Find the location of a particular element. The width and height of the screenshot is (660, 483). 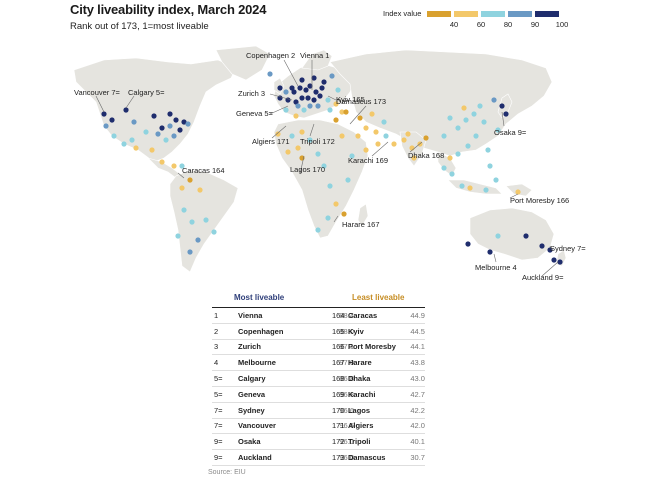

table-row: 7= Vancouver 96.6 is located at coordinates (316, 427).